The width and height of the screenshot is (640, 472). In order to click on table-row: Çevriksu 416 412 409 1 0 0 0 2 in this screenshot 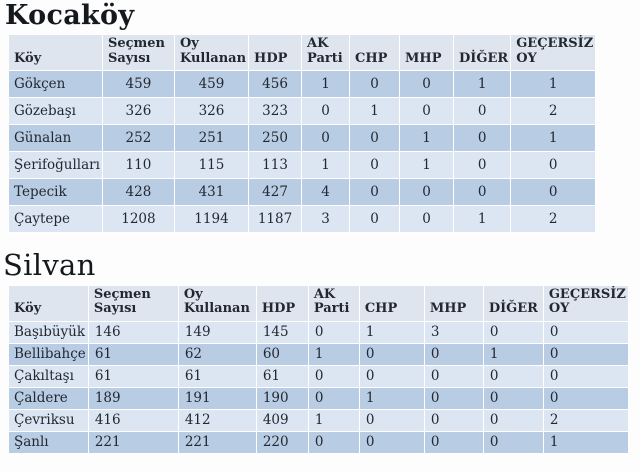, I will do `click(318, 420)`.